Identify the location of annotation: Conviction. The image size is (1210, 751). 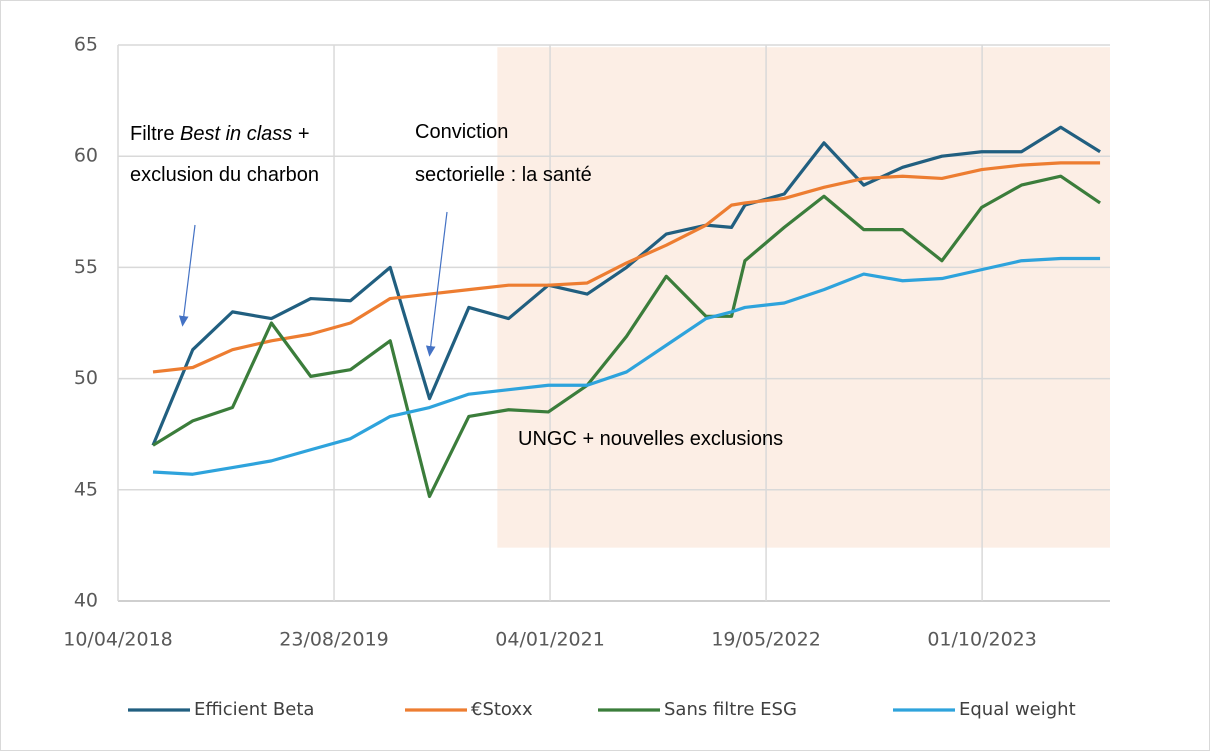
(461, 132).